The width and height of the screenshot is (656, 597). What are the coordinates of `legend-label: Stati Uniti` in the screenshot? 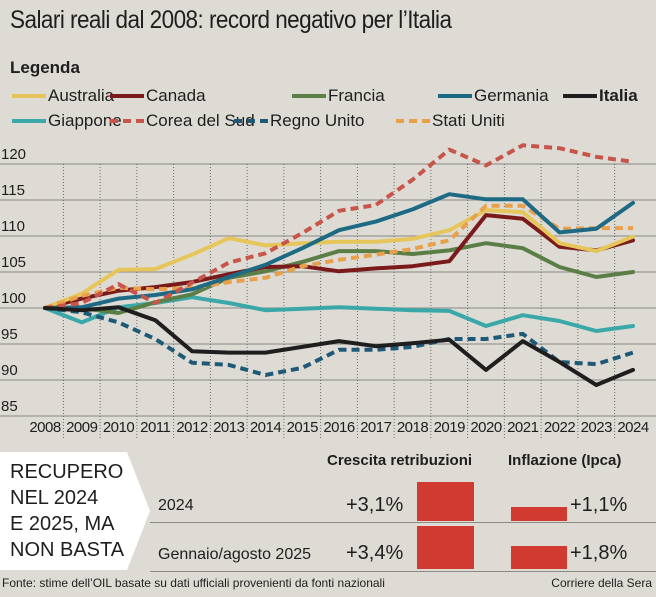 It's located at (468, 120).